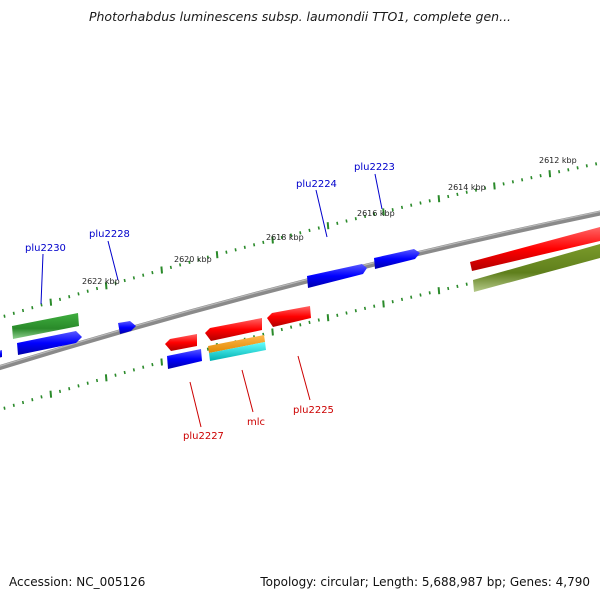 This screenshot has width=600, height=600. What do you see at coordinates (374, 167) in the screenshot?
I see `gene-label-plu2223: plu2223` at bounding box center [374, 167].